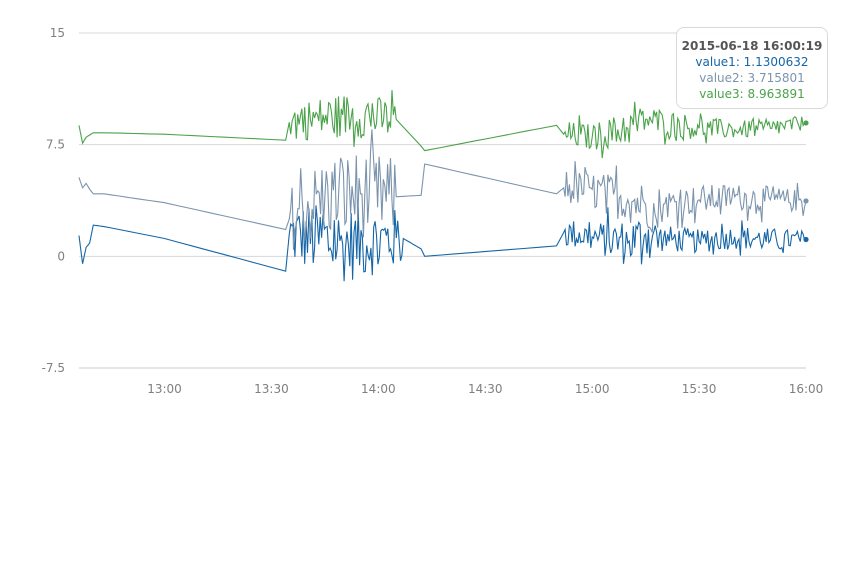 Image resolution: width=859 pixels, height=572 pixels. I want to click on x-tick-label: 15:00, so click(592, 389).